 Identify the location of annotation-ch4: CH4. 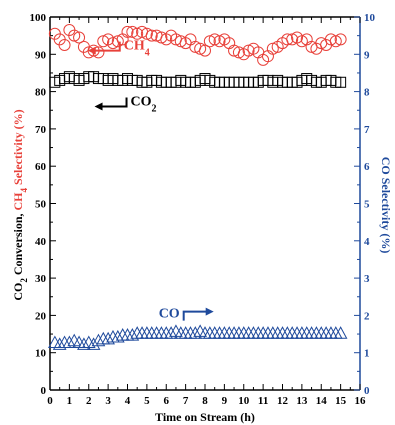
(118, 49).